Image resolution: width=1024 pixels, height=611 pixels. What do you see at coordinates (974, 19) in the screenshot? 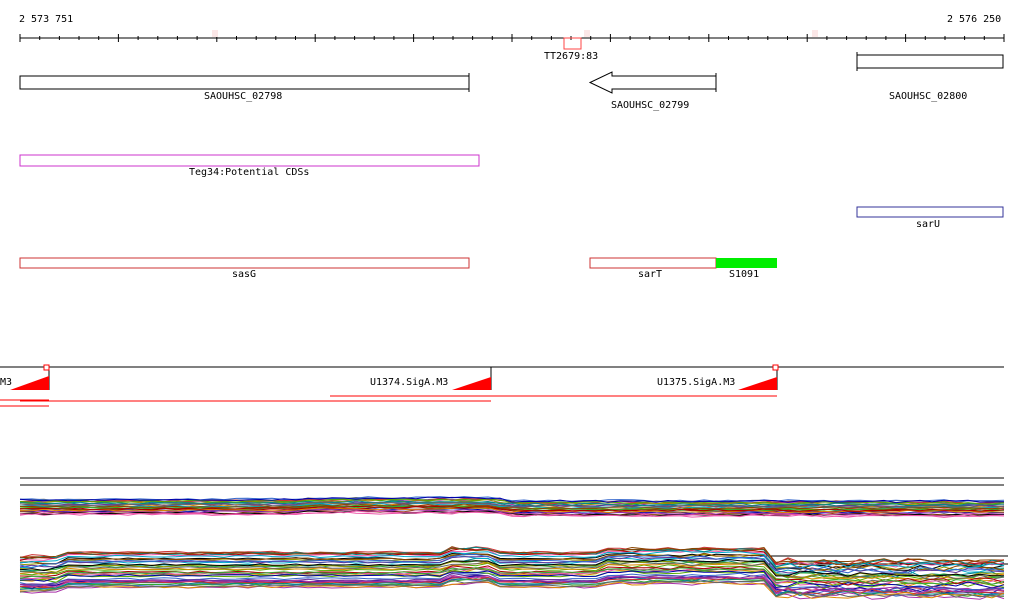
I see `ruler-end-label: 2 576 250` at bounding box center [974, 19].